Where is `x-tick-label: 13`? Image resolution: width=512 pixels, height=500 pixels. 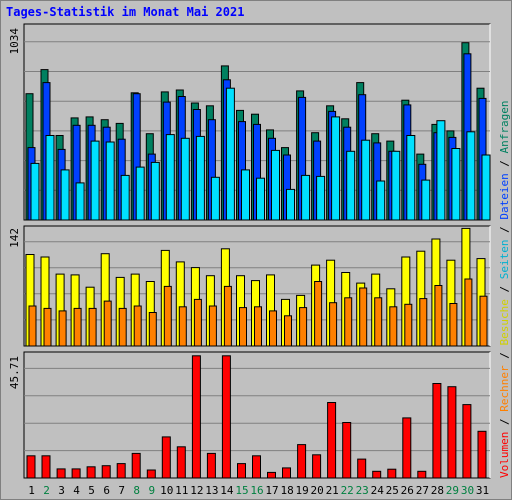
x-tick-label: 13 is located at coordinates (211, 490).